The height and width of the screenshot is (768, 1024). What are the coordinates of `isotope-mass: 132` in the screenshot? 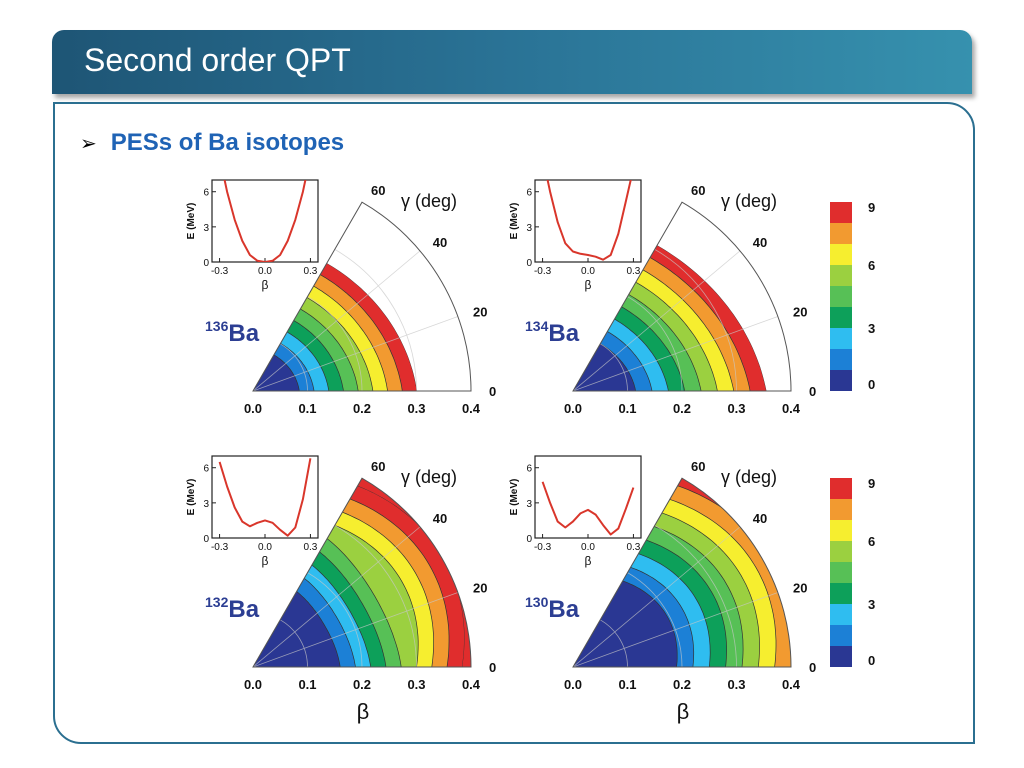 It's located at (217, 602).